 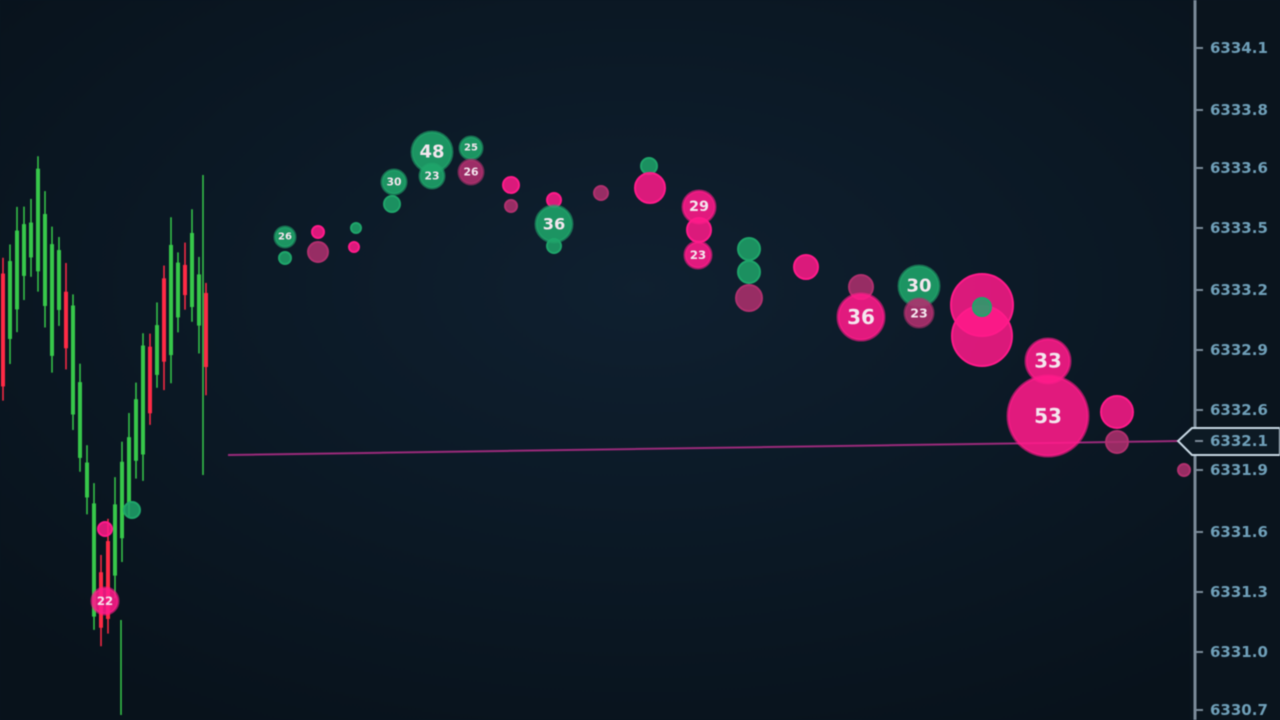 What do you see at coordinates (1239, 290) in the screenshot?
I see `price-label: 6333.2` at bounding box center [1239, 290].